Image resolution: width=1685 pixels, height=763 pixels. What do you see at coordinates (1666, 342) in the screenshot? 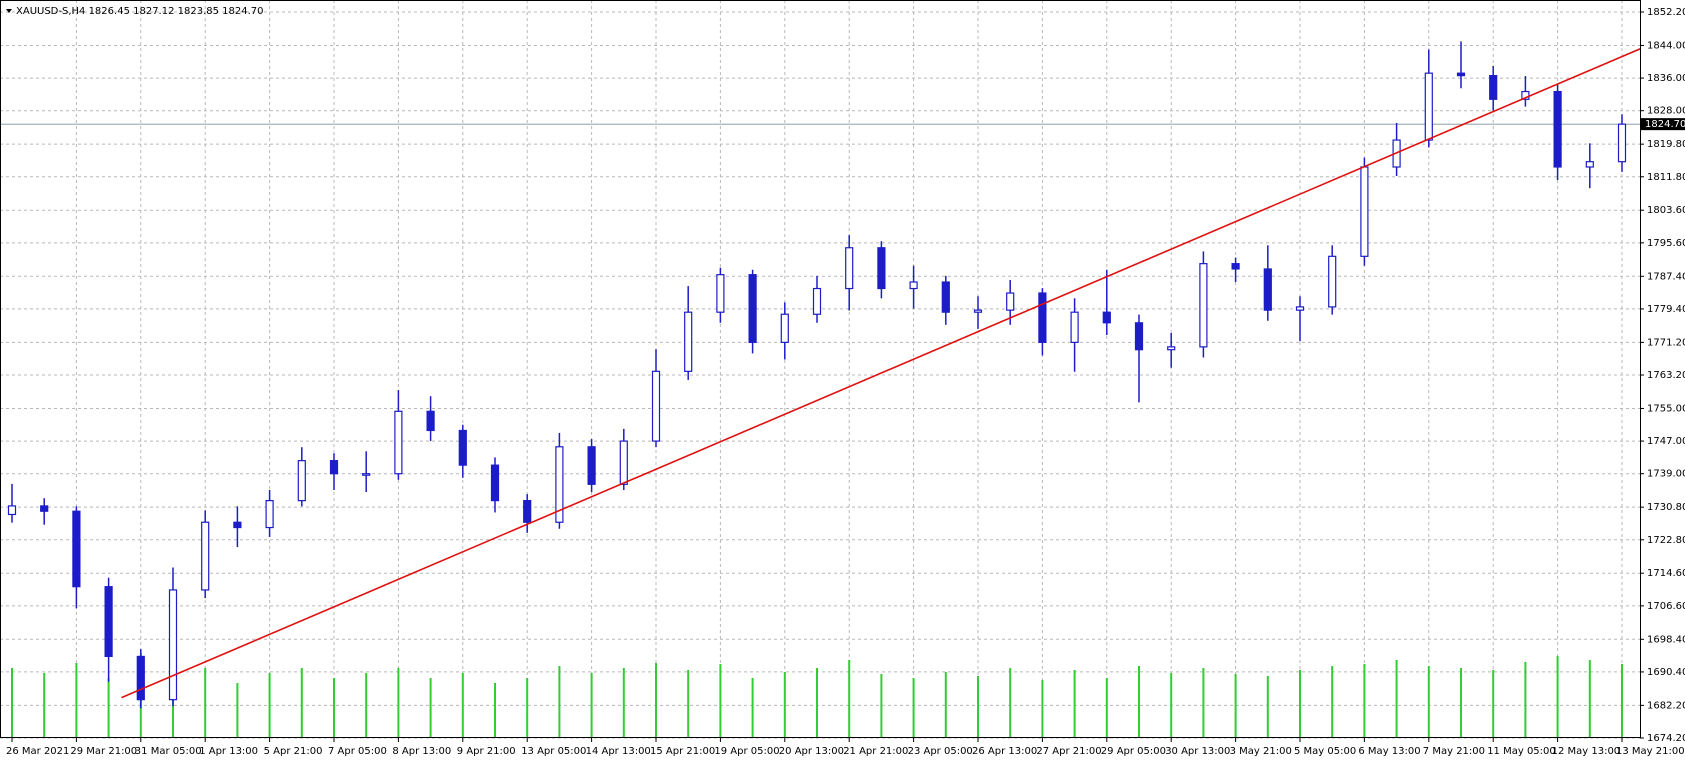
I see `y-tick-label: 1771.20` at bounding box center [1666, 342].